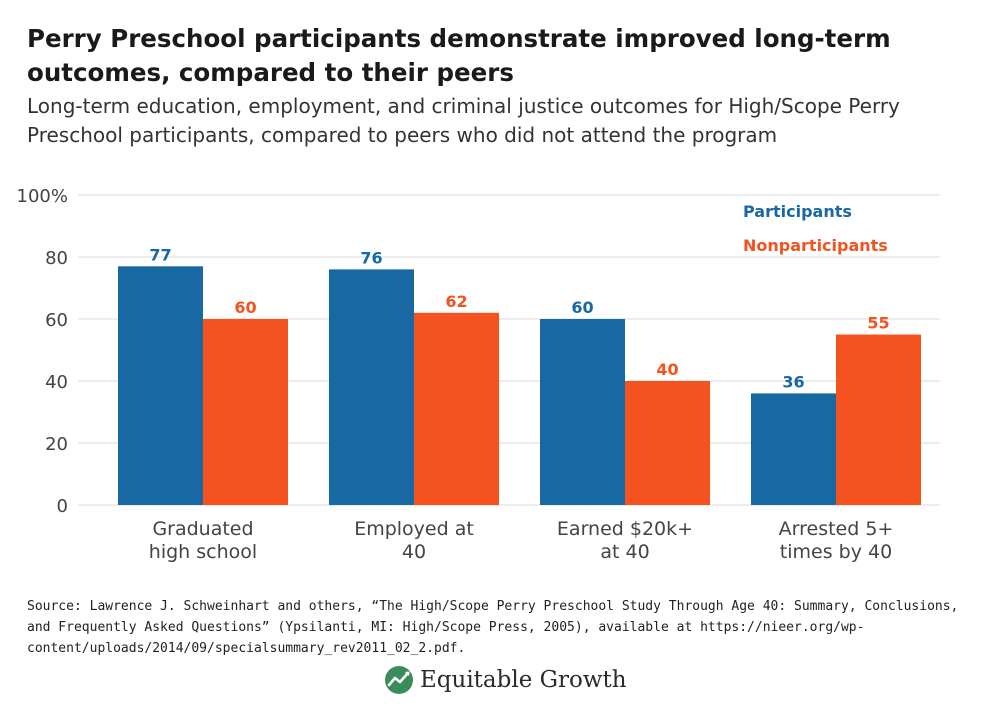 The height and width of the screenshot is (706, 1000). Describe the element at coordinates (625, 529) in the screenshot. I see `x-tick-label: Earned $20k+` at that location.